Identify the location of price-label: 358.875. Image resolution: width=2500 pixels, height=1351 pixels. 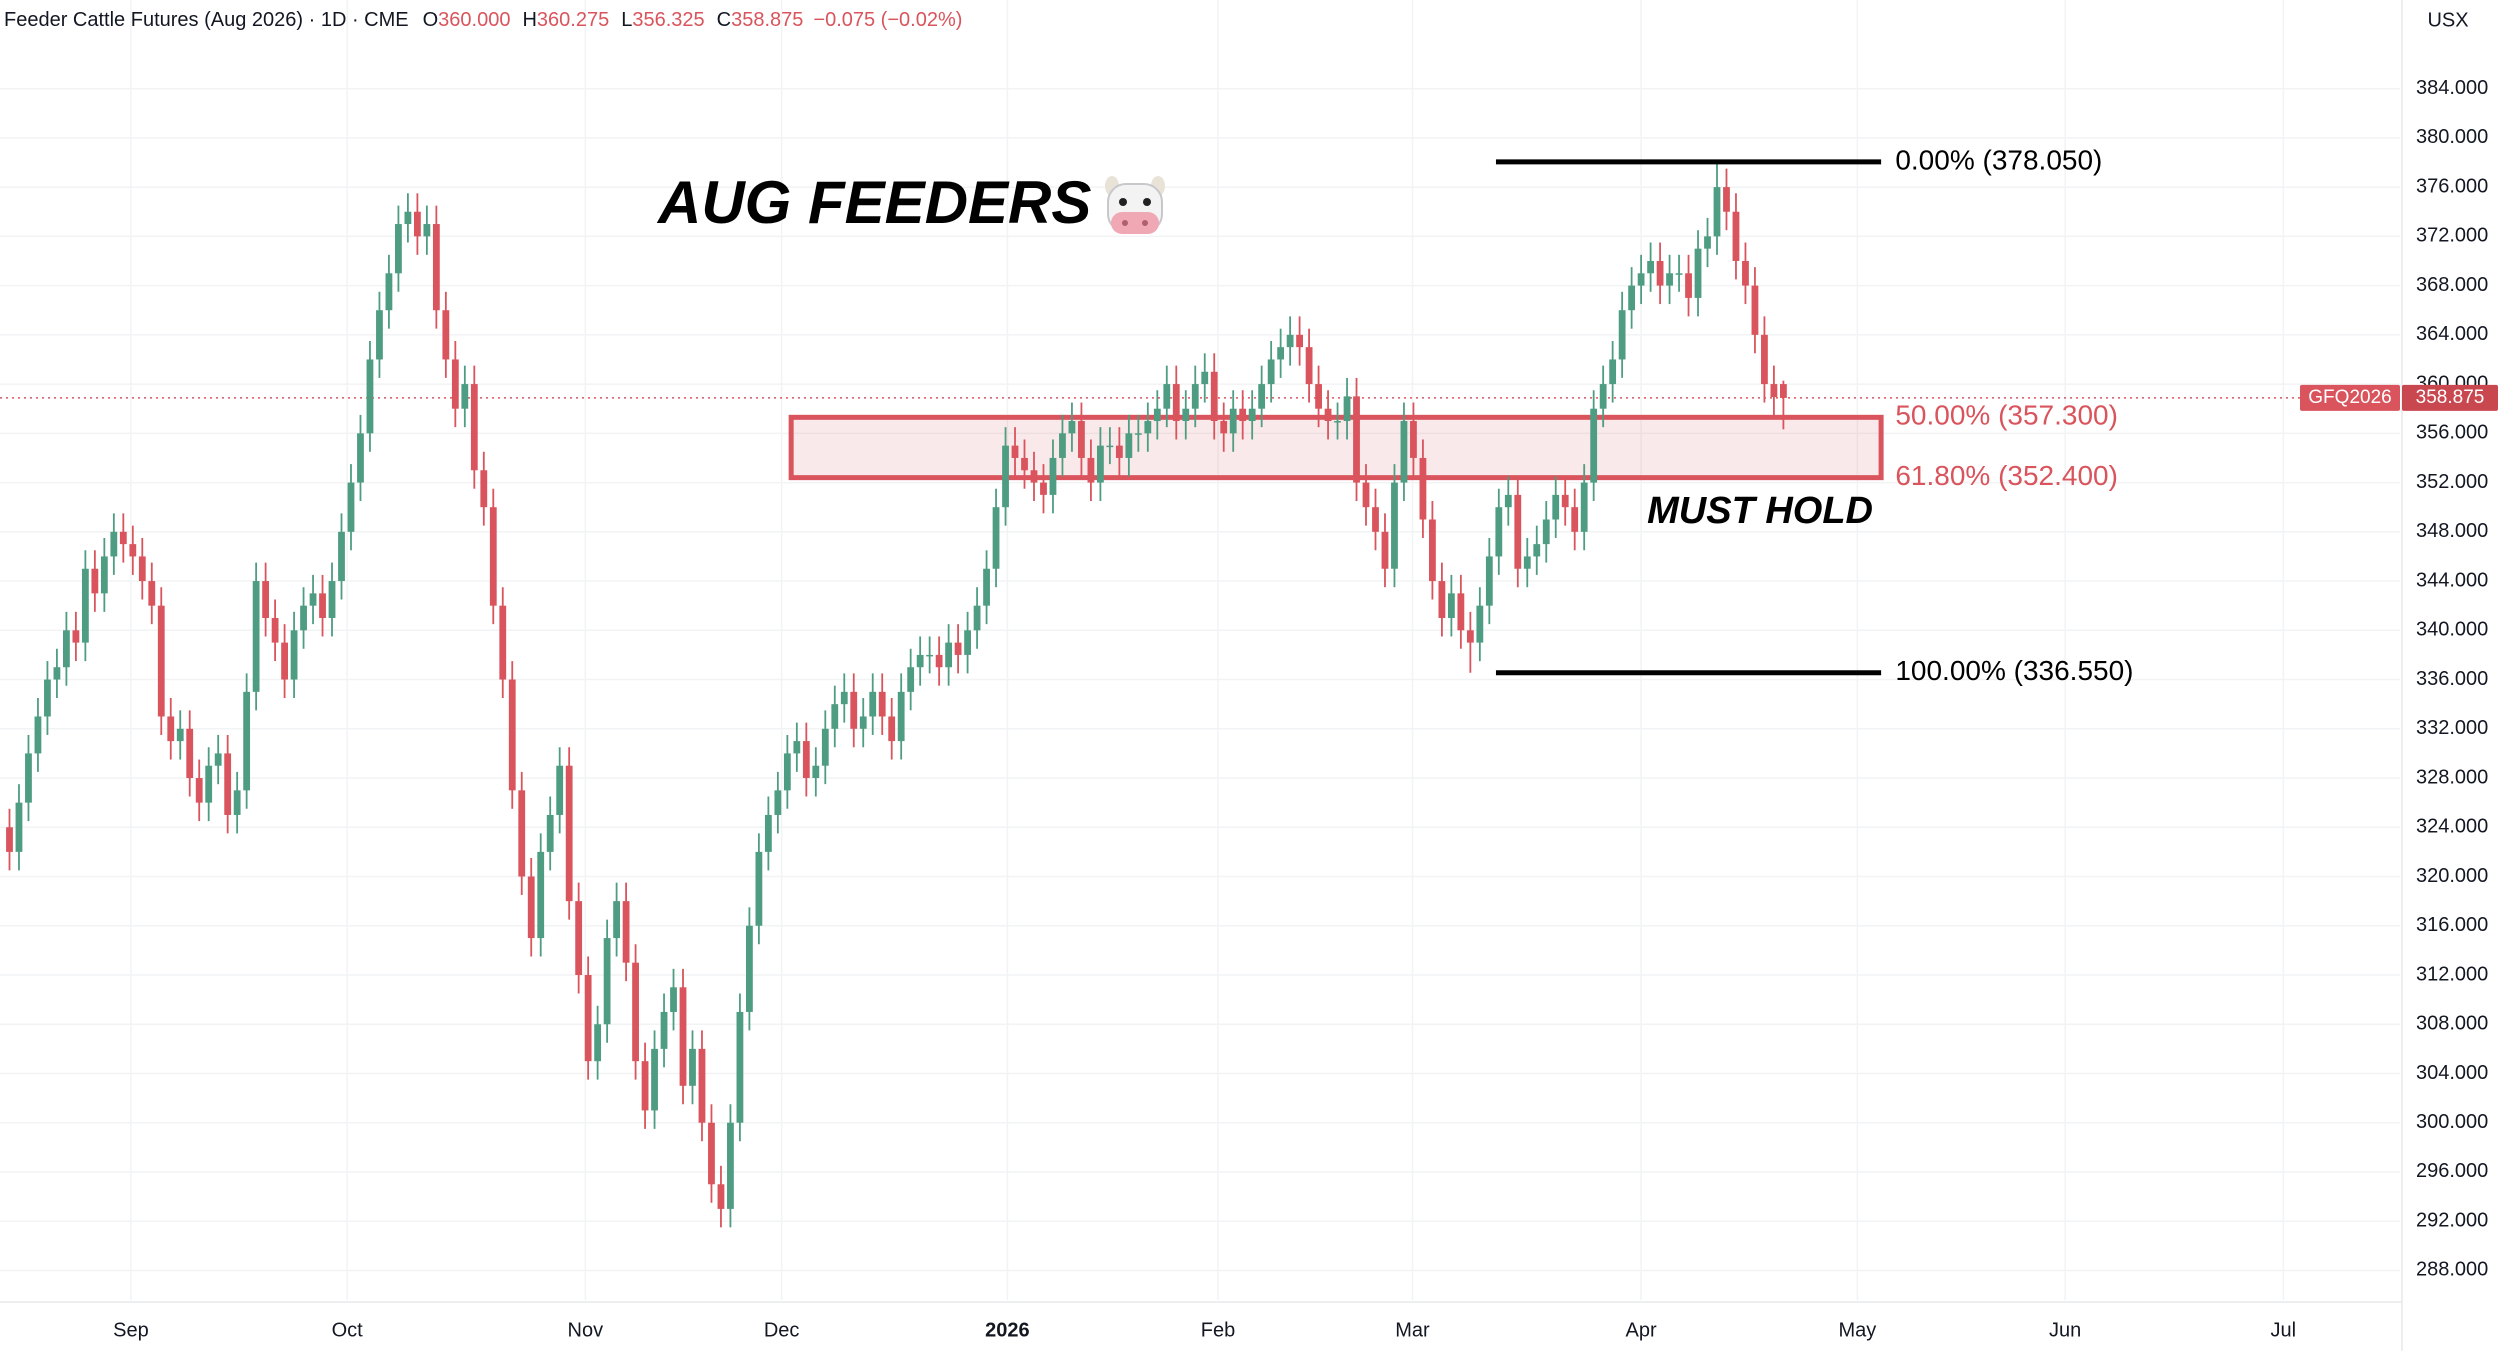
(2450, 397).